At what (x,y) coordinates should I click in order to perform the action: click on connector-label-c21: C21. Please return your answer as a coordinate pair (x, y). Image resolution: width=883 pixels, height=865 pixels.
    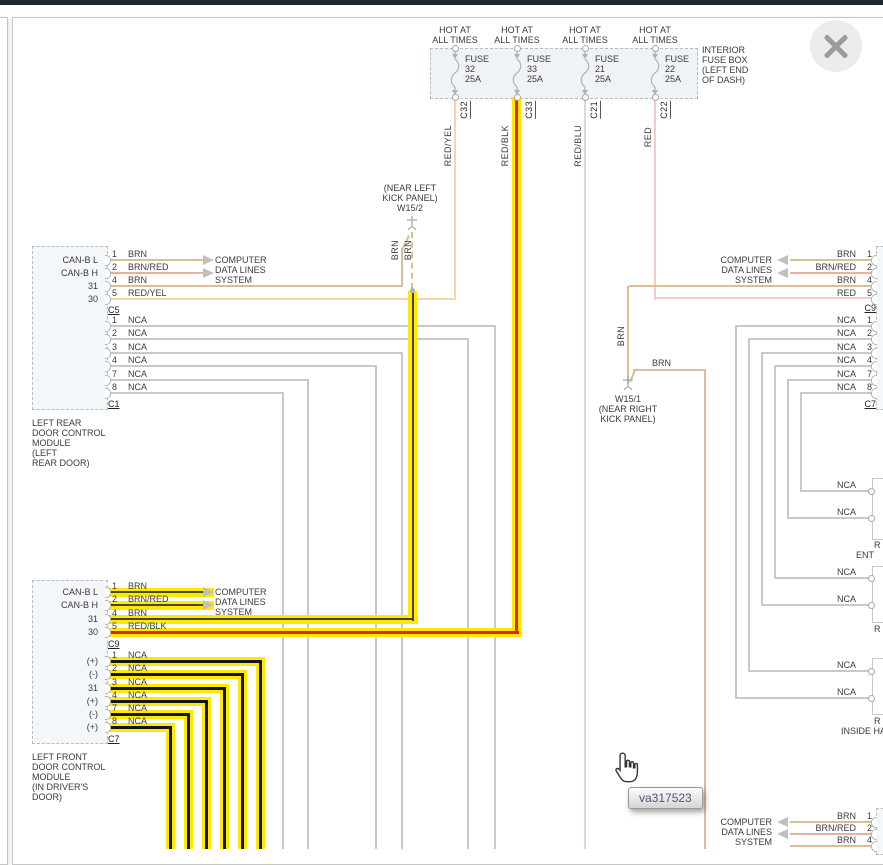
    Looking at the image, I should click on (595, 110).